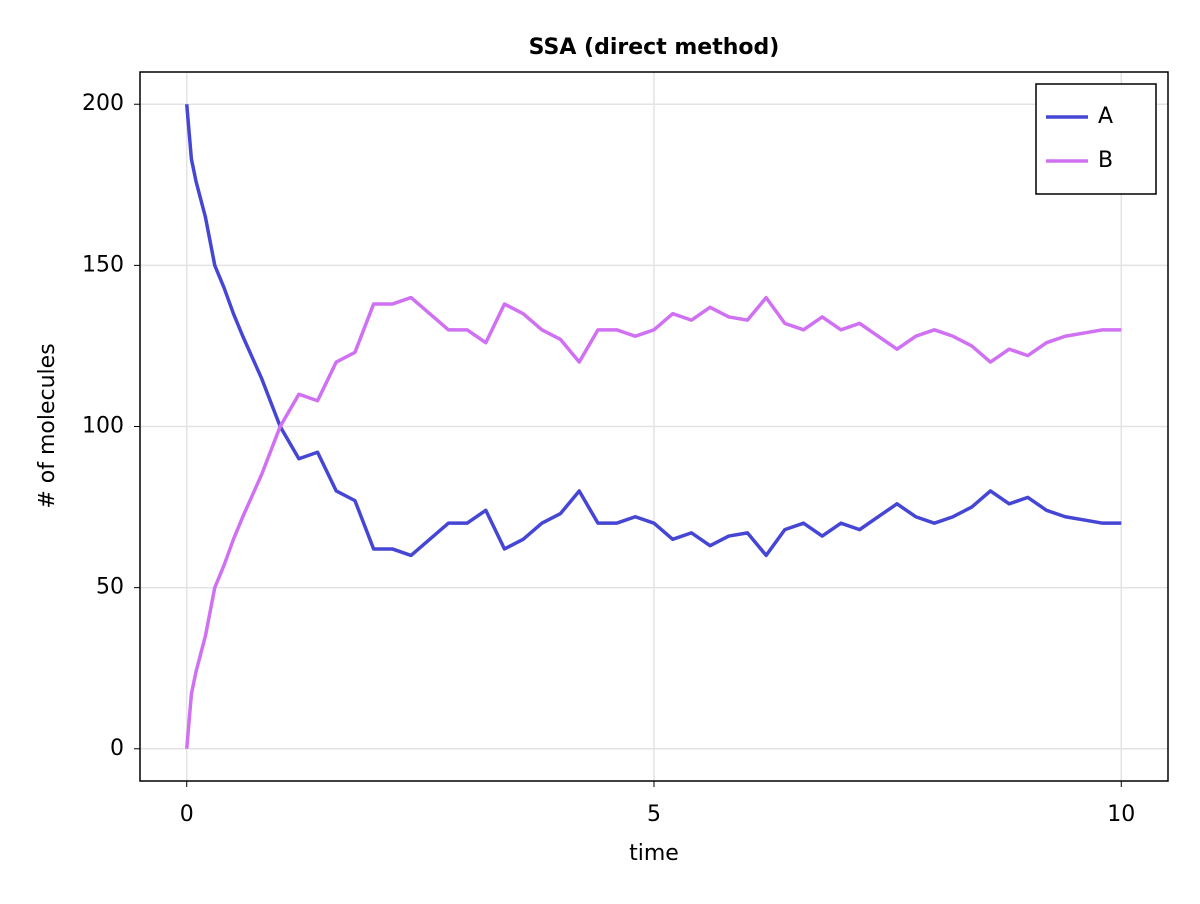  Describe the element at coordinates (103, 426) in the screenshot. I see `y-tick-label: 100` at that location.